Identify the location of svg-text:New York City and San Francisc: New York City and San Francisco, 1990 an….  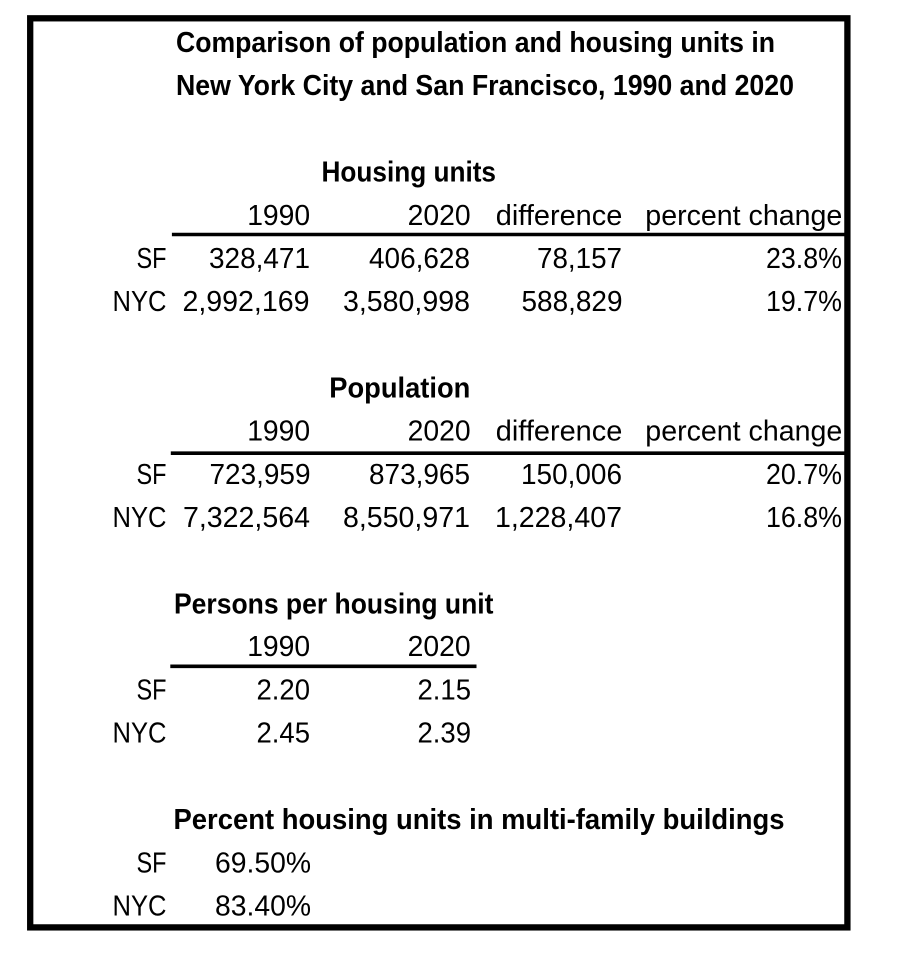
(485, 86).